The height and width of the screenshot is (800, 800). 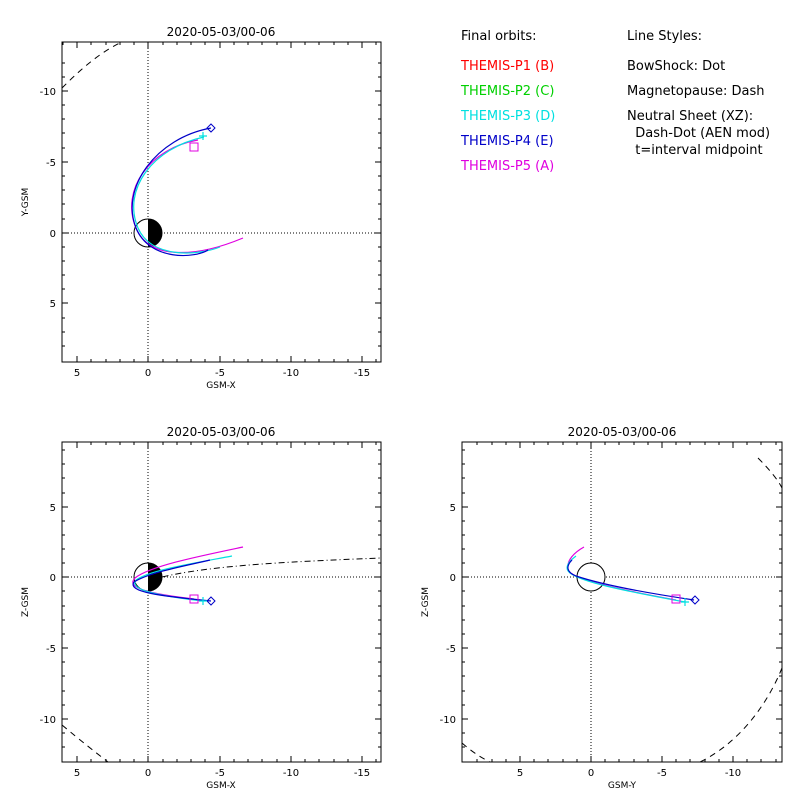 I want to click on legend-orbit-p2: THEMIS-P2 (C), so click(x=507, y=91).